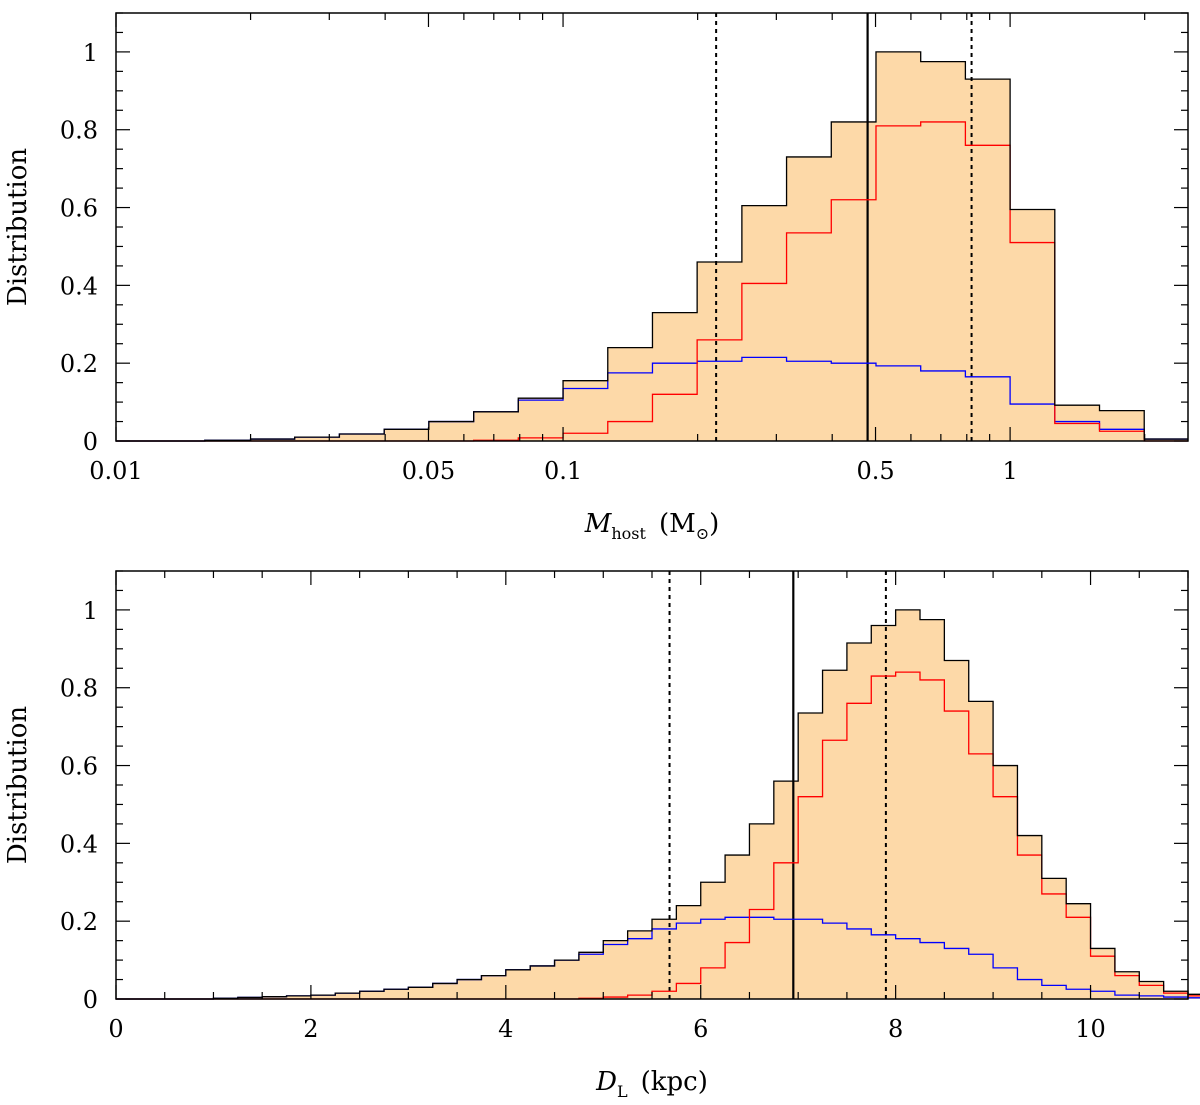 The height and width of the screenshot is (1105, 1200). What do you see at coordinates (702, 533) in the screenshot?
I see `x-axis-label-part: ⊙` at bounding box center [702, 533].